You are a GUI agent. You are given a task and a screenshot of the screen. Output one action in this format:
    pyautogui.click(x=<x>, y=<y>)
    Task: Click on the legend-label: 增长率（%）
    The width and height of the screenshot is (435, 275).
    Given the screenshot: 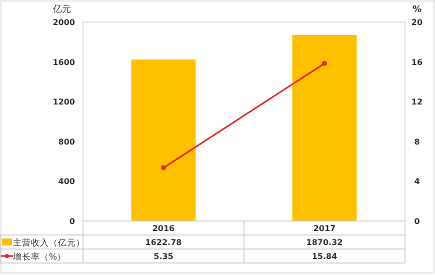 What is the action you would take?
    pyautogui.click(x=39, y=257)
    